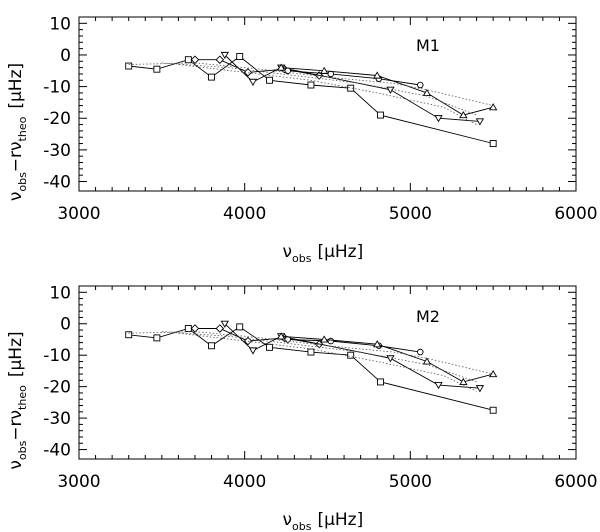 The height and width of the screenshot is (532, 600). I want to click on panel-label: M2, so click(428, 316).